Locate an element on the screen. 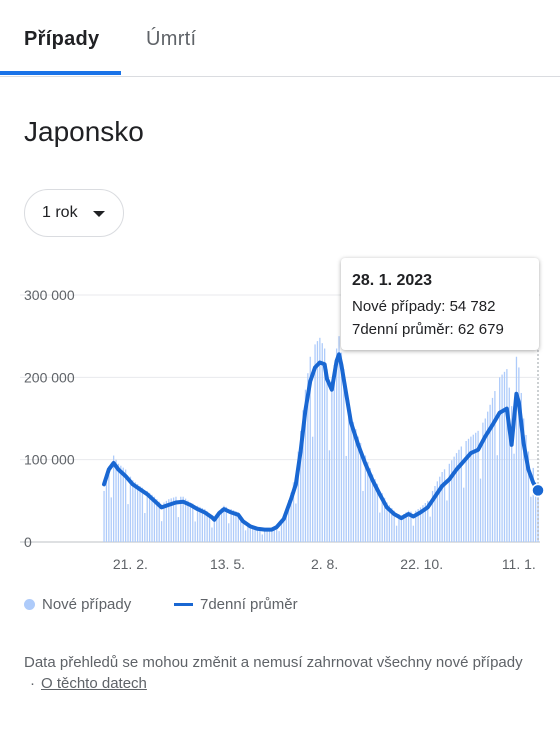 The width and height of the screenshot is (560, 731). caret-down-icon is located at coordinates (99, 214).